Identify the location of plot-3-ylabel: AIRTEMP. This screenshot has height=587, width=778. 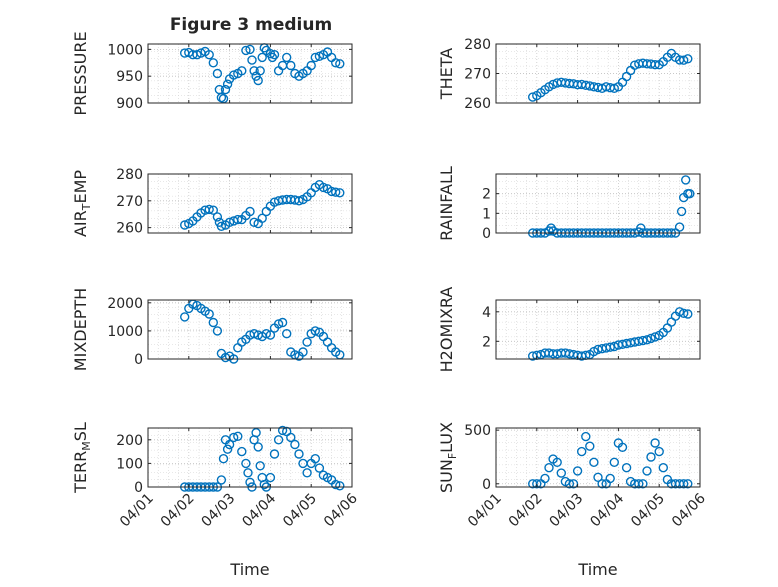
(82, 203).